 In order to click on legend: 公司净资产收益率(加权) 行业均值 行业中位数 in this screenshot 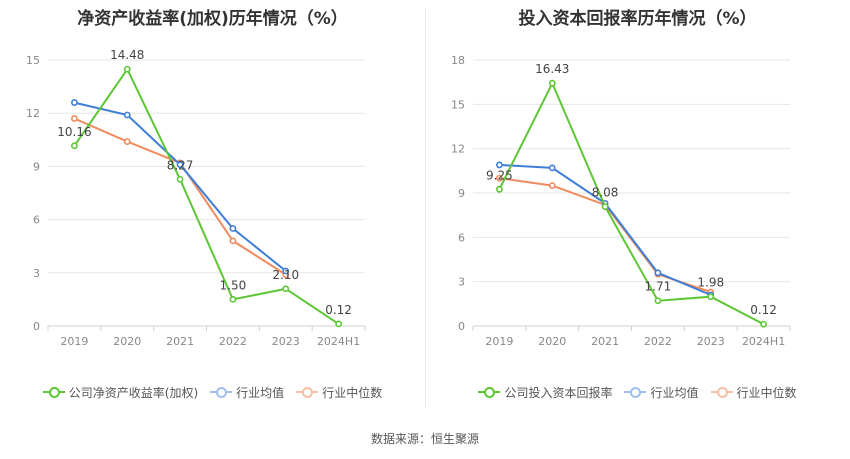, I will do `click(212, 392)`.